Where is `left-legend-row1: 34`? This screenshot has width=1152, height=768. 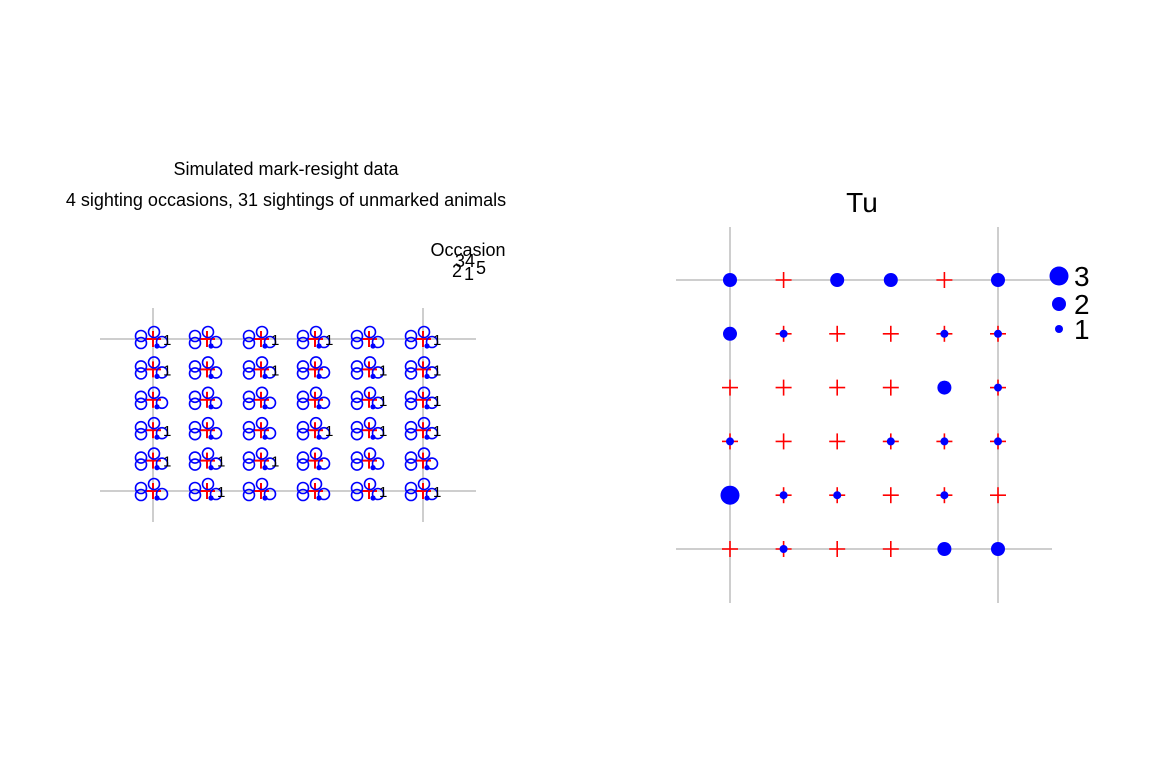 left-legend-row1: 34 is located at coordinates (465, 261).